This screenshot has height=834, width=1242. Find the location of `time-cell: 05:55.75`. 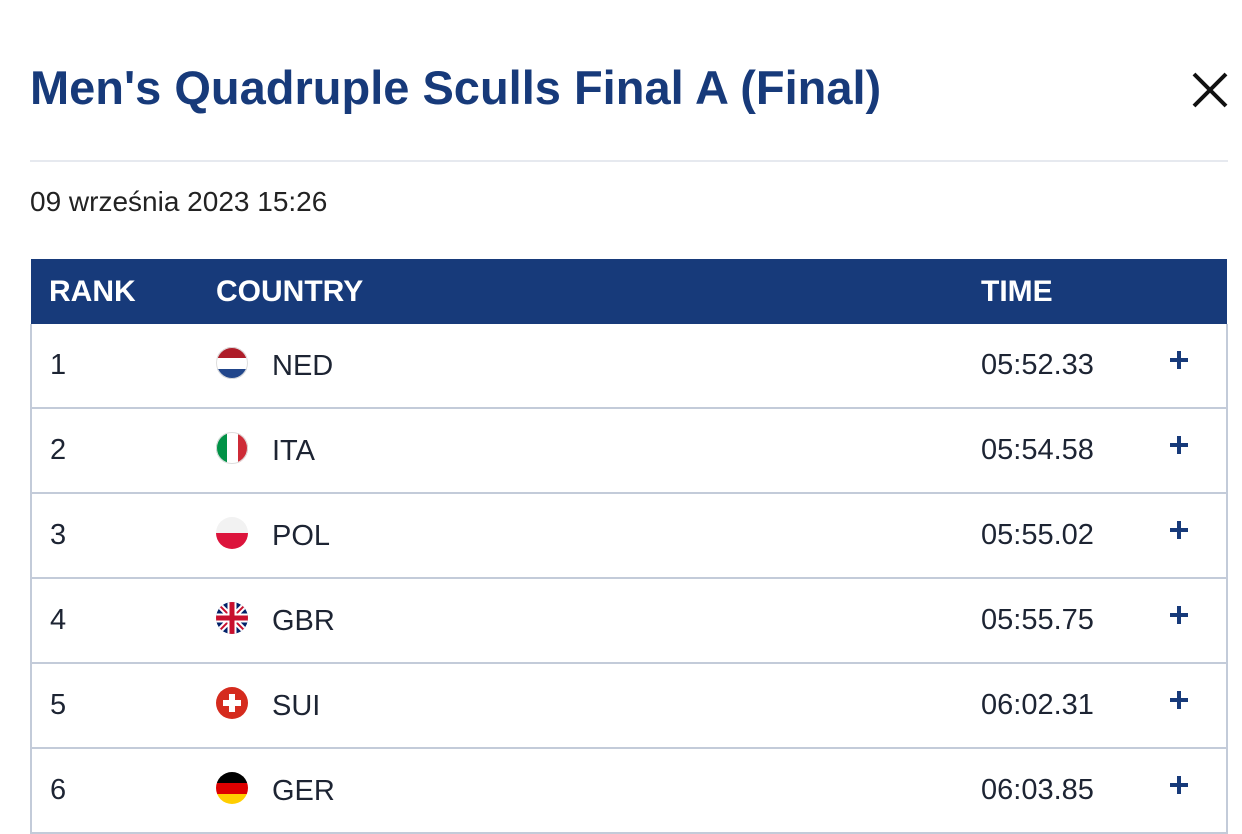

time-cell: 05:55.75 is located at coordinates (1066, 621).